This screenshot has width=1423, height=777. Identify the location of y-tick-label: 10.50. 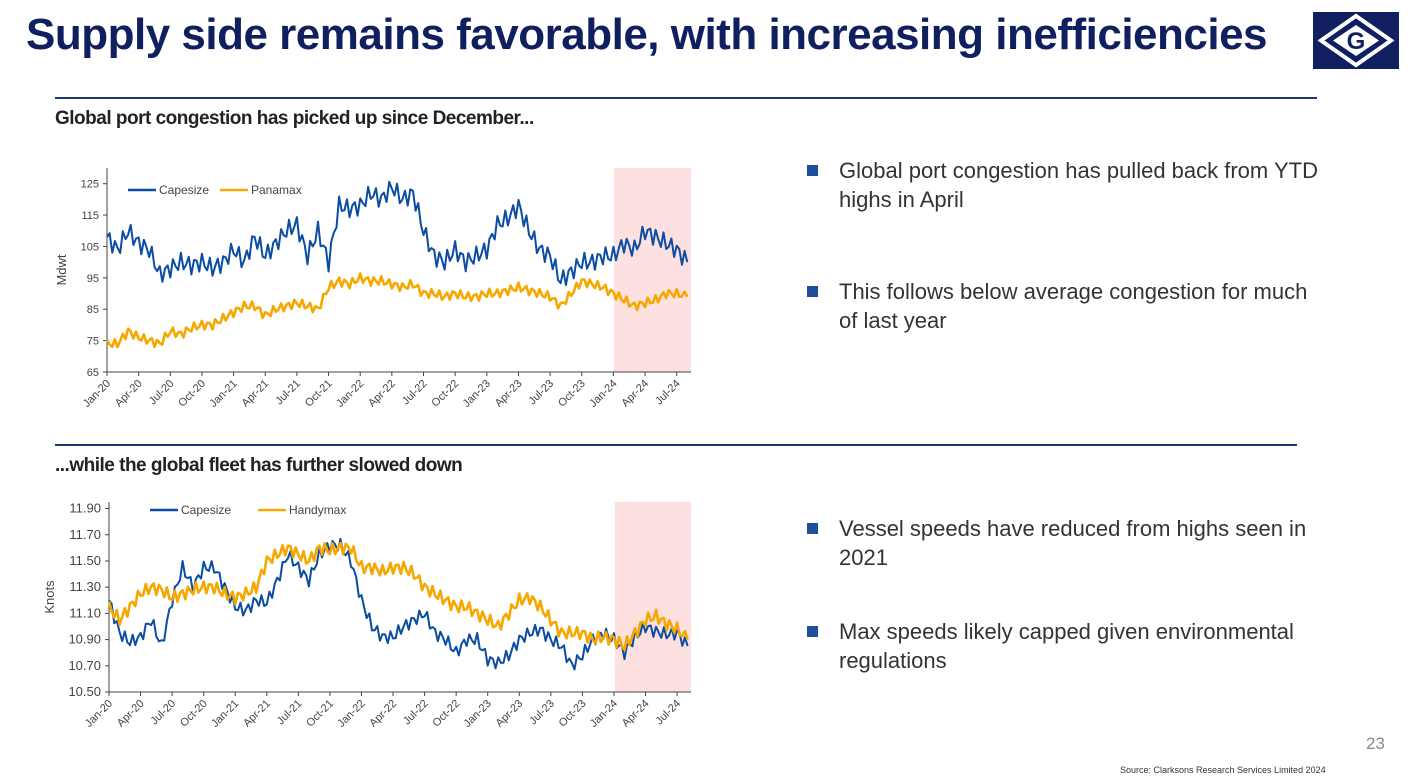
(84, 691).